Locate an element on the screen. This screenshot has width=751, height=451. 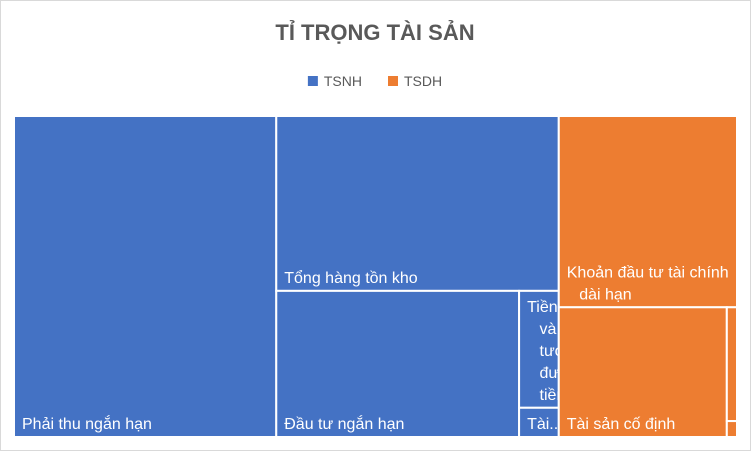
legend: TSNH TSDH is located at coordinates (374, 81).